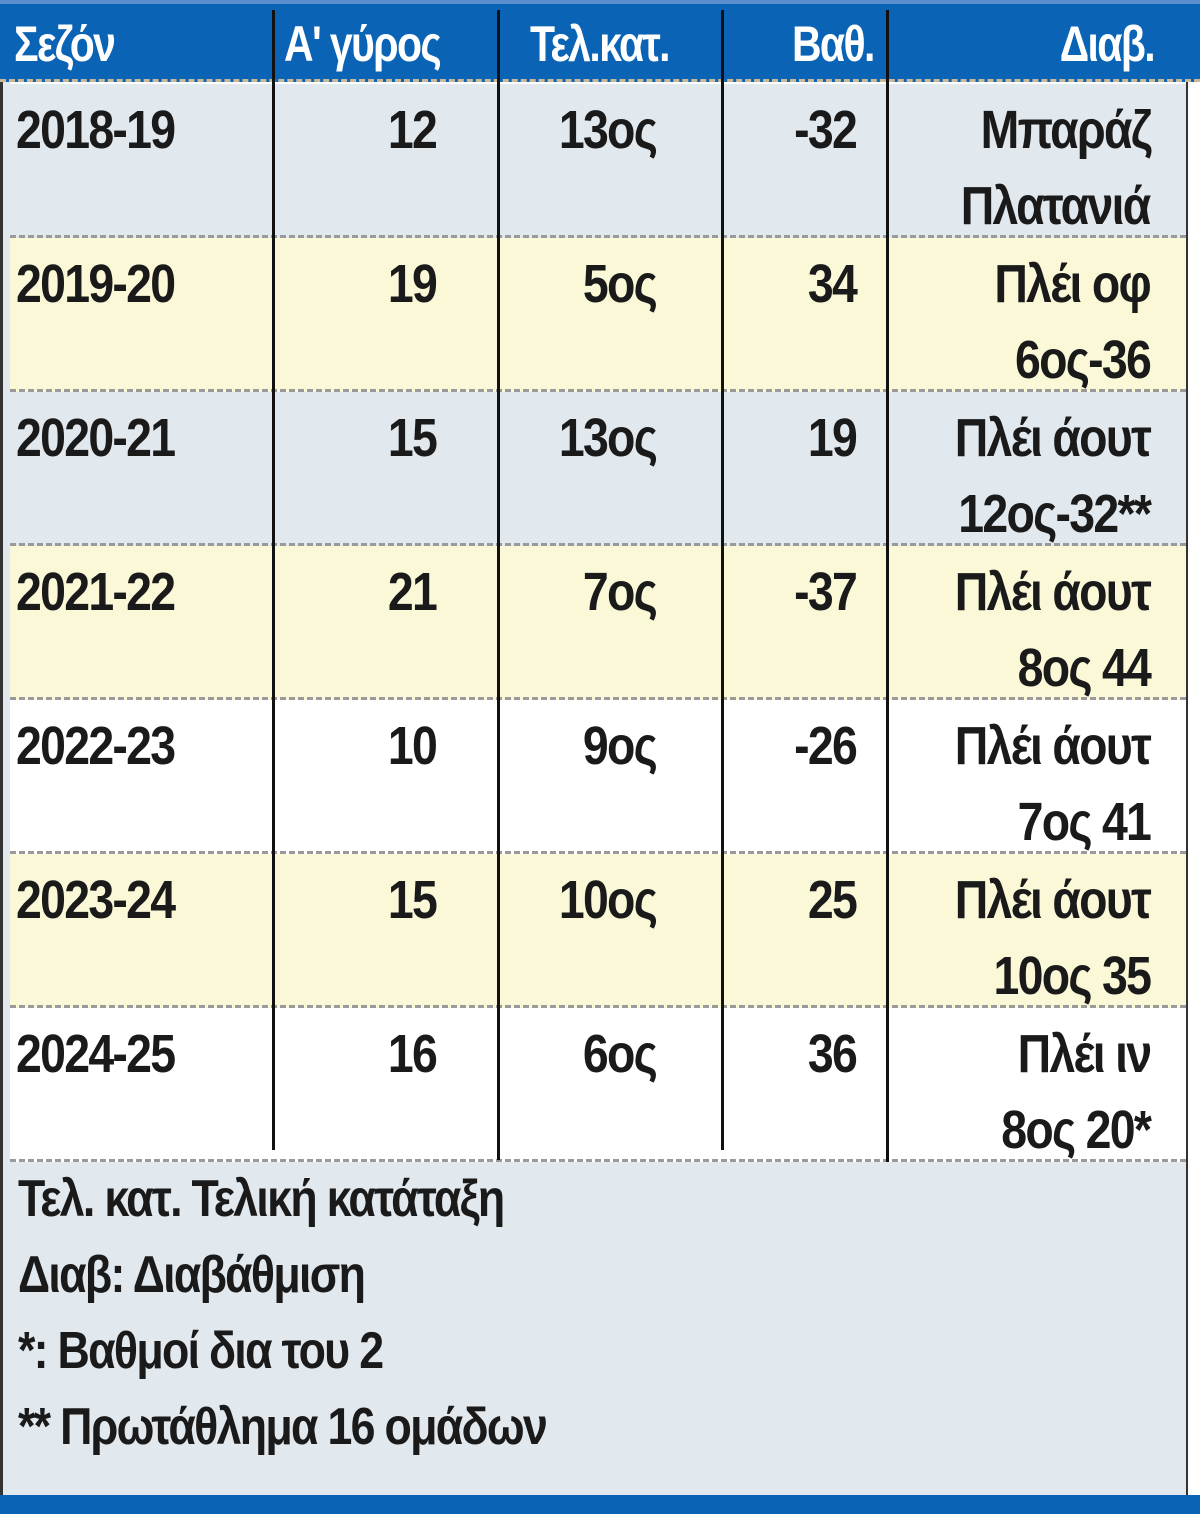 Image resolution: width=1200 pixels, height=1514 pixels. What do you see at coordinates (598, 315) in the screenshot?
I see `table-row: 2019-20 19 5ος 34 Πλέι οφ 6ος-36` at bounding box center [598, 315].